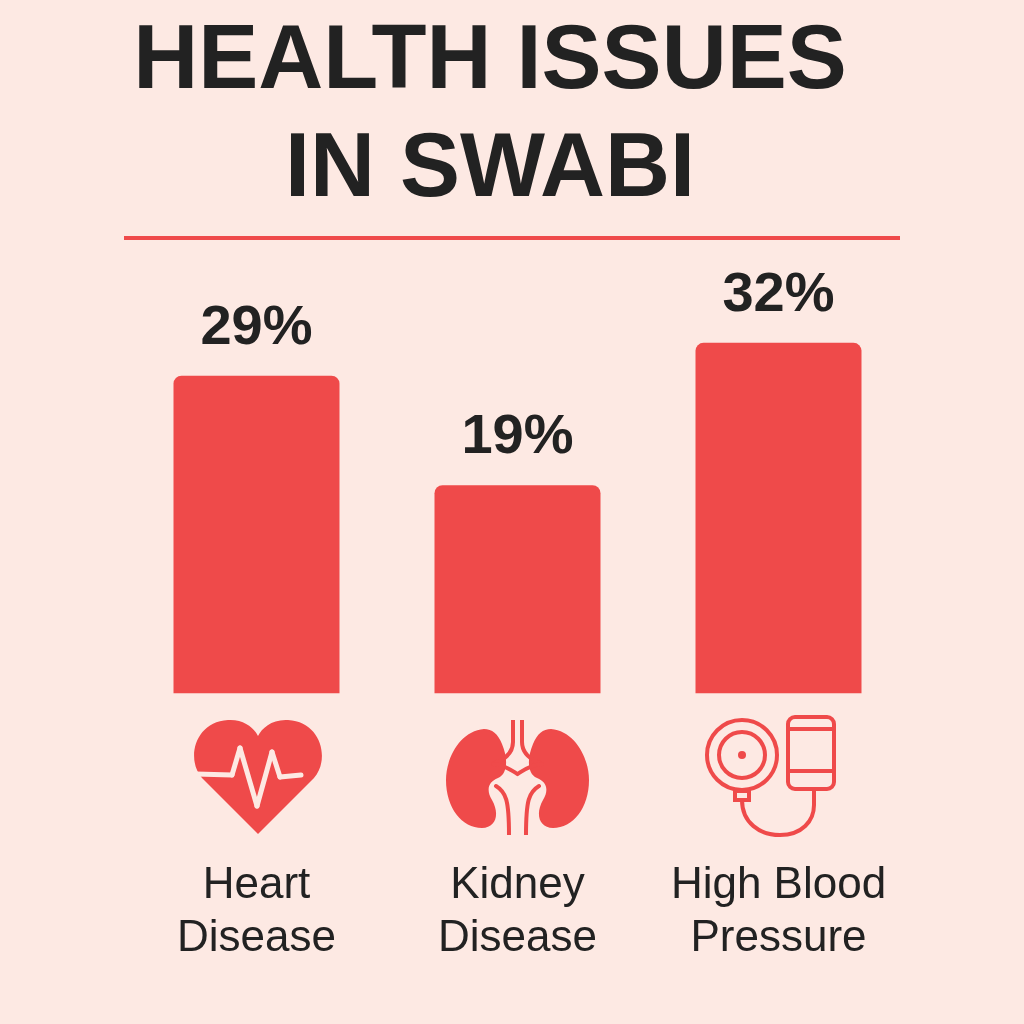 Image resolution: width=1024 pixels, height=1024 pixels. Describe the element at coordinates (256, 324) in the screenshot. I see `data-label: 29%` at that location.